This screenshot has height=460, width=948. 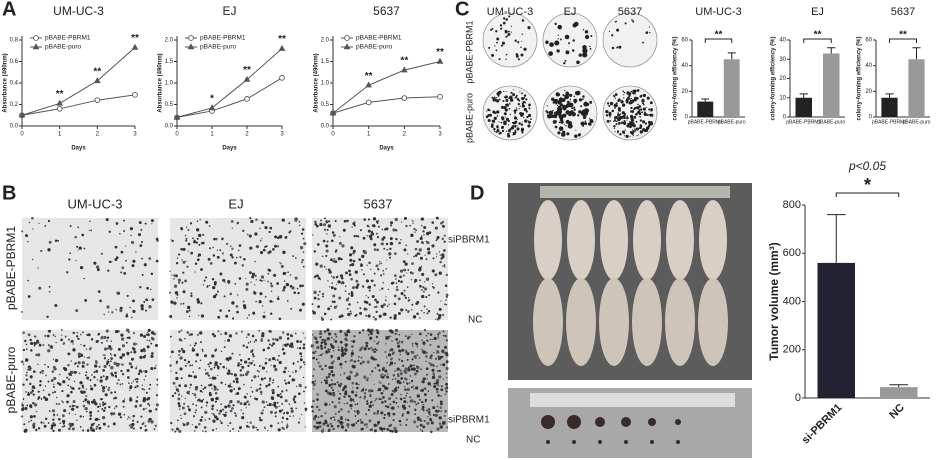 I want to click on y-tick-label: 2.0, so click(x=169, y=41).